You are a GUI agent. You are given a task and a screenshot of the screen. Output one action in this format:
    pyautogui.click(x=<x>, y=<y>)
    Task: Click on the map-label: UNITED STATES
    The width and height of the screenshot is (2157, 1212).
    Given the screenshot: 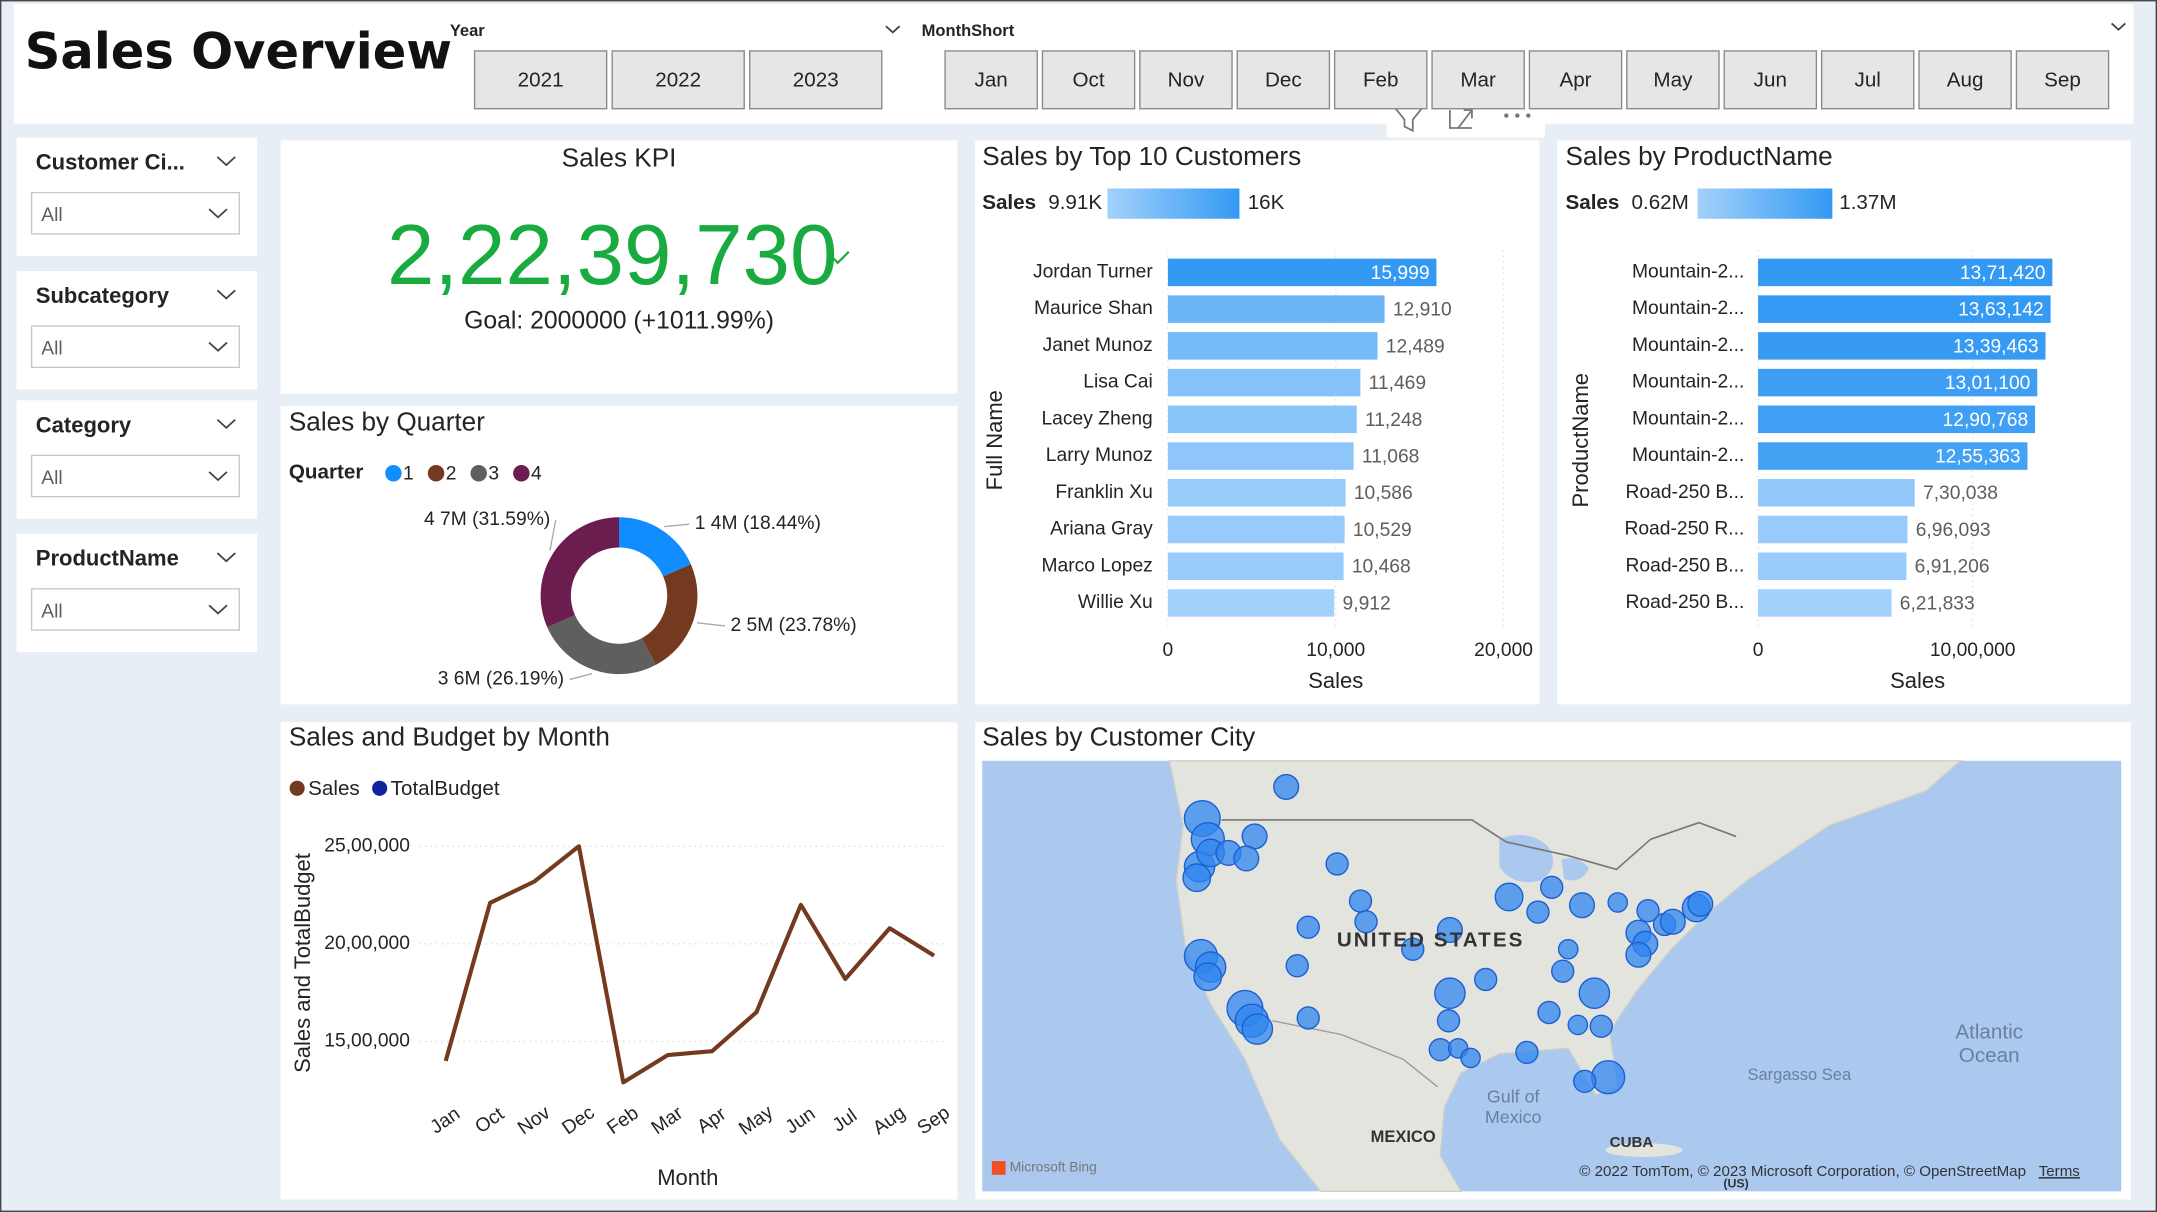 What is the action you would take?
    pyautogui.click(x=1431, y=939)
    